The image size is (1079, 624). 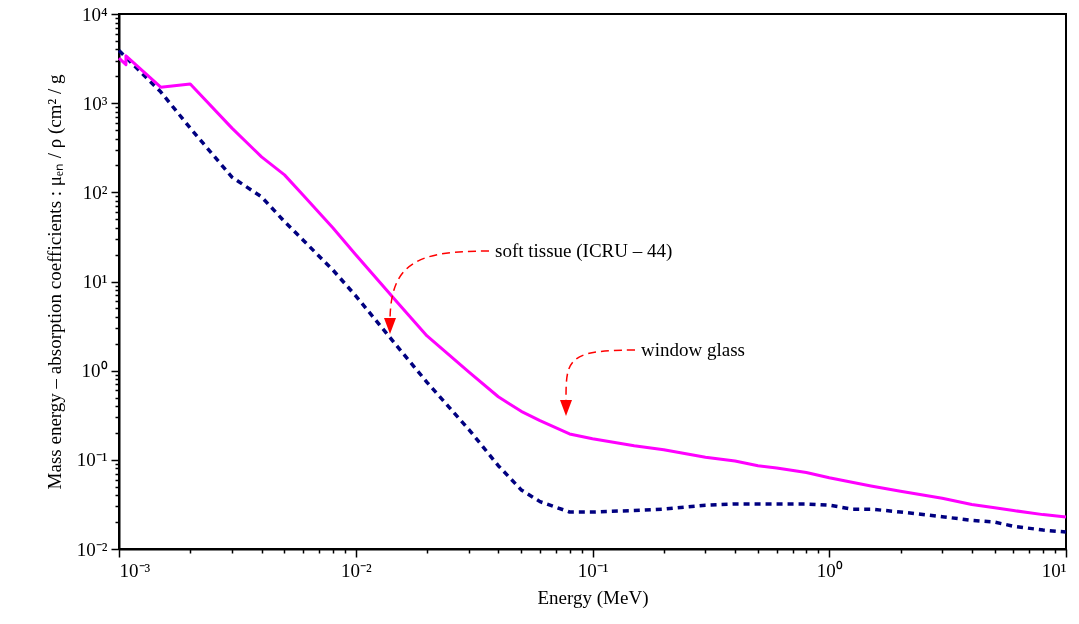 I want to click on y-tick-label: 10³, so click(x=95, y=103).